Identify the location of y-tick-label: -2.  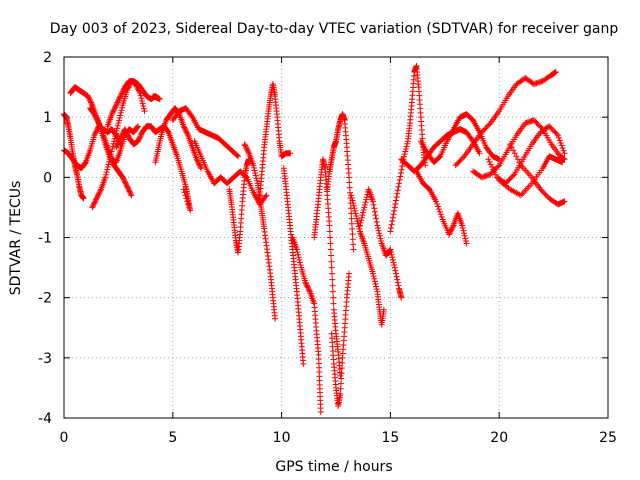
(45, 299).